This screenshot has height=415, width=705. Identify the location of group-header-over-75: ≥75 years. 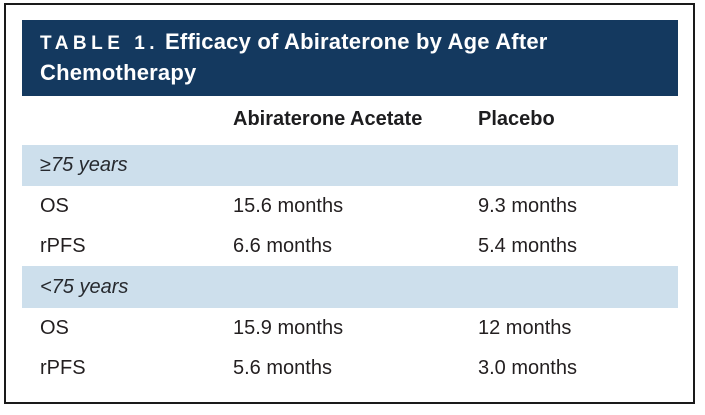
(350, 165).